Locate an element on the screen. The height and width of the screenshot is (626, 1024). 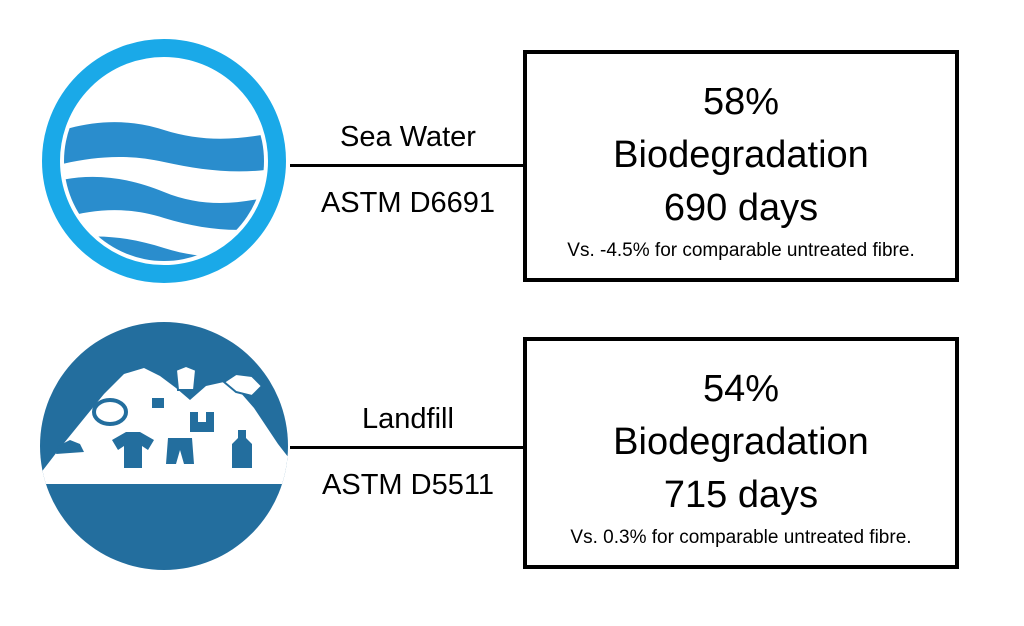
landfill-label: Landfill is located at coordinates (408, 419).